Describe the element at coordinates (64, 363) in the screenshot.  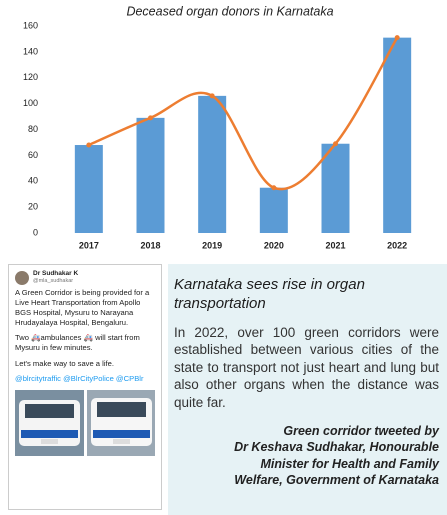
I see `tweet-text: Let's make way to save a life.` at that location.